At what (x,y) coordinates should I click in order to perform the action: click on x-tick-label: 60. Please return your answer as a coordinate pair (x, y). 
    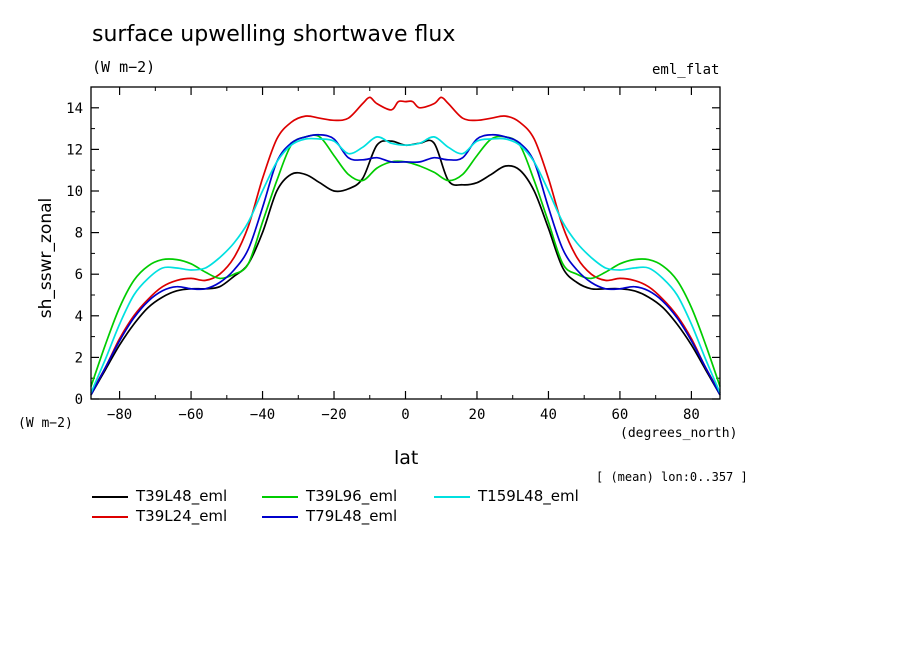
    Looking at the image, I should click on (620, 415).